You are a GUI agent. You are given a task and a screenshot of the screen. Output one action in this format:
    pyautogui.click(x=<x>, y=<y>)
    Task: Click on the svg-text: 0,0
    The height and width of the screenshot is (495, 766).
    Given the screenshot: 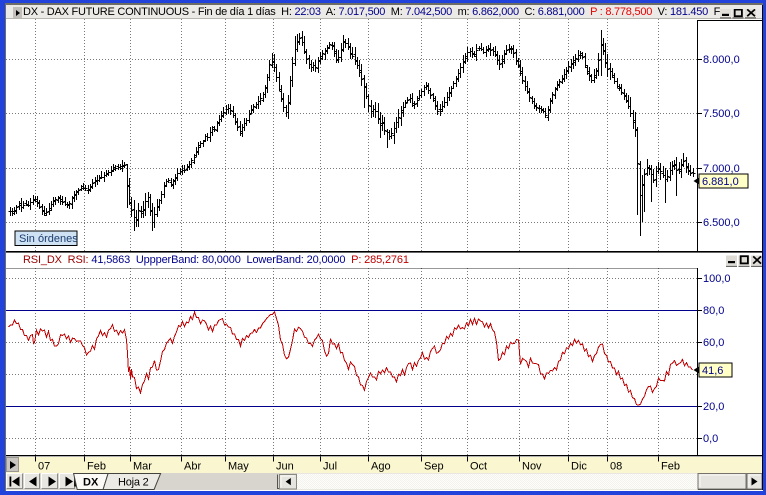 What is the action you would take?
    pyautogui.click(x=710, y=439)
    